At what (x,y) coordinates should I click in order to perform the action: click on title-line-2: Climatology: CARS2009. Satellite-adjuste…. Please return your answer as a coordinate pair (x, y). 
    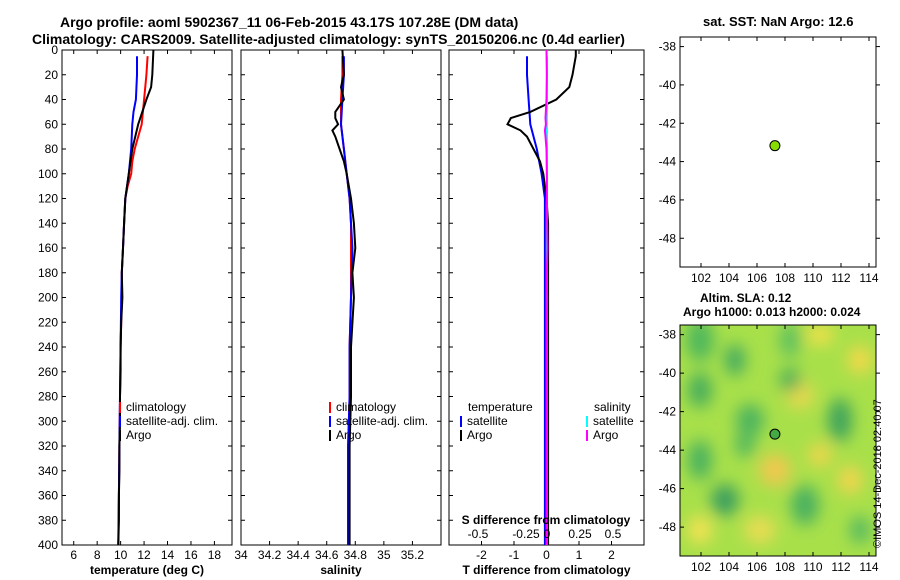
    Looking at the image, I should click on (328, 39).